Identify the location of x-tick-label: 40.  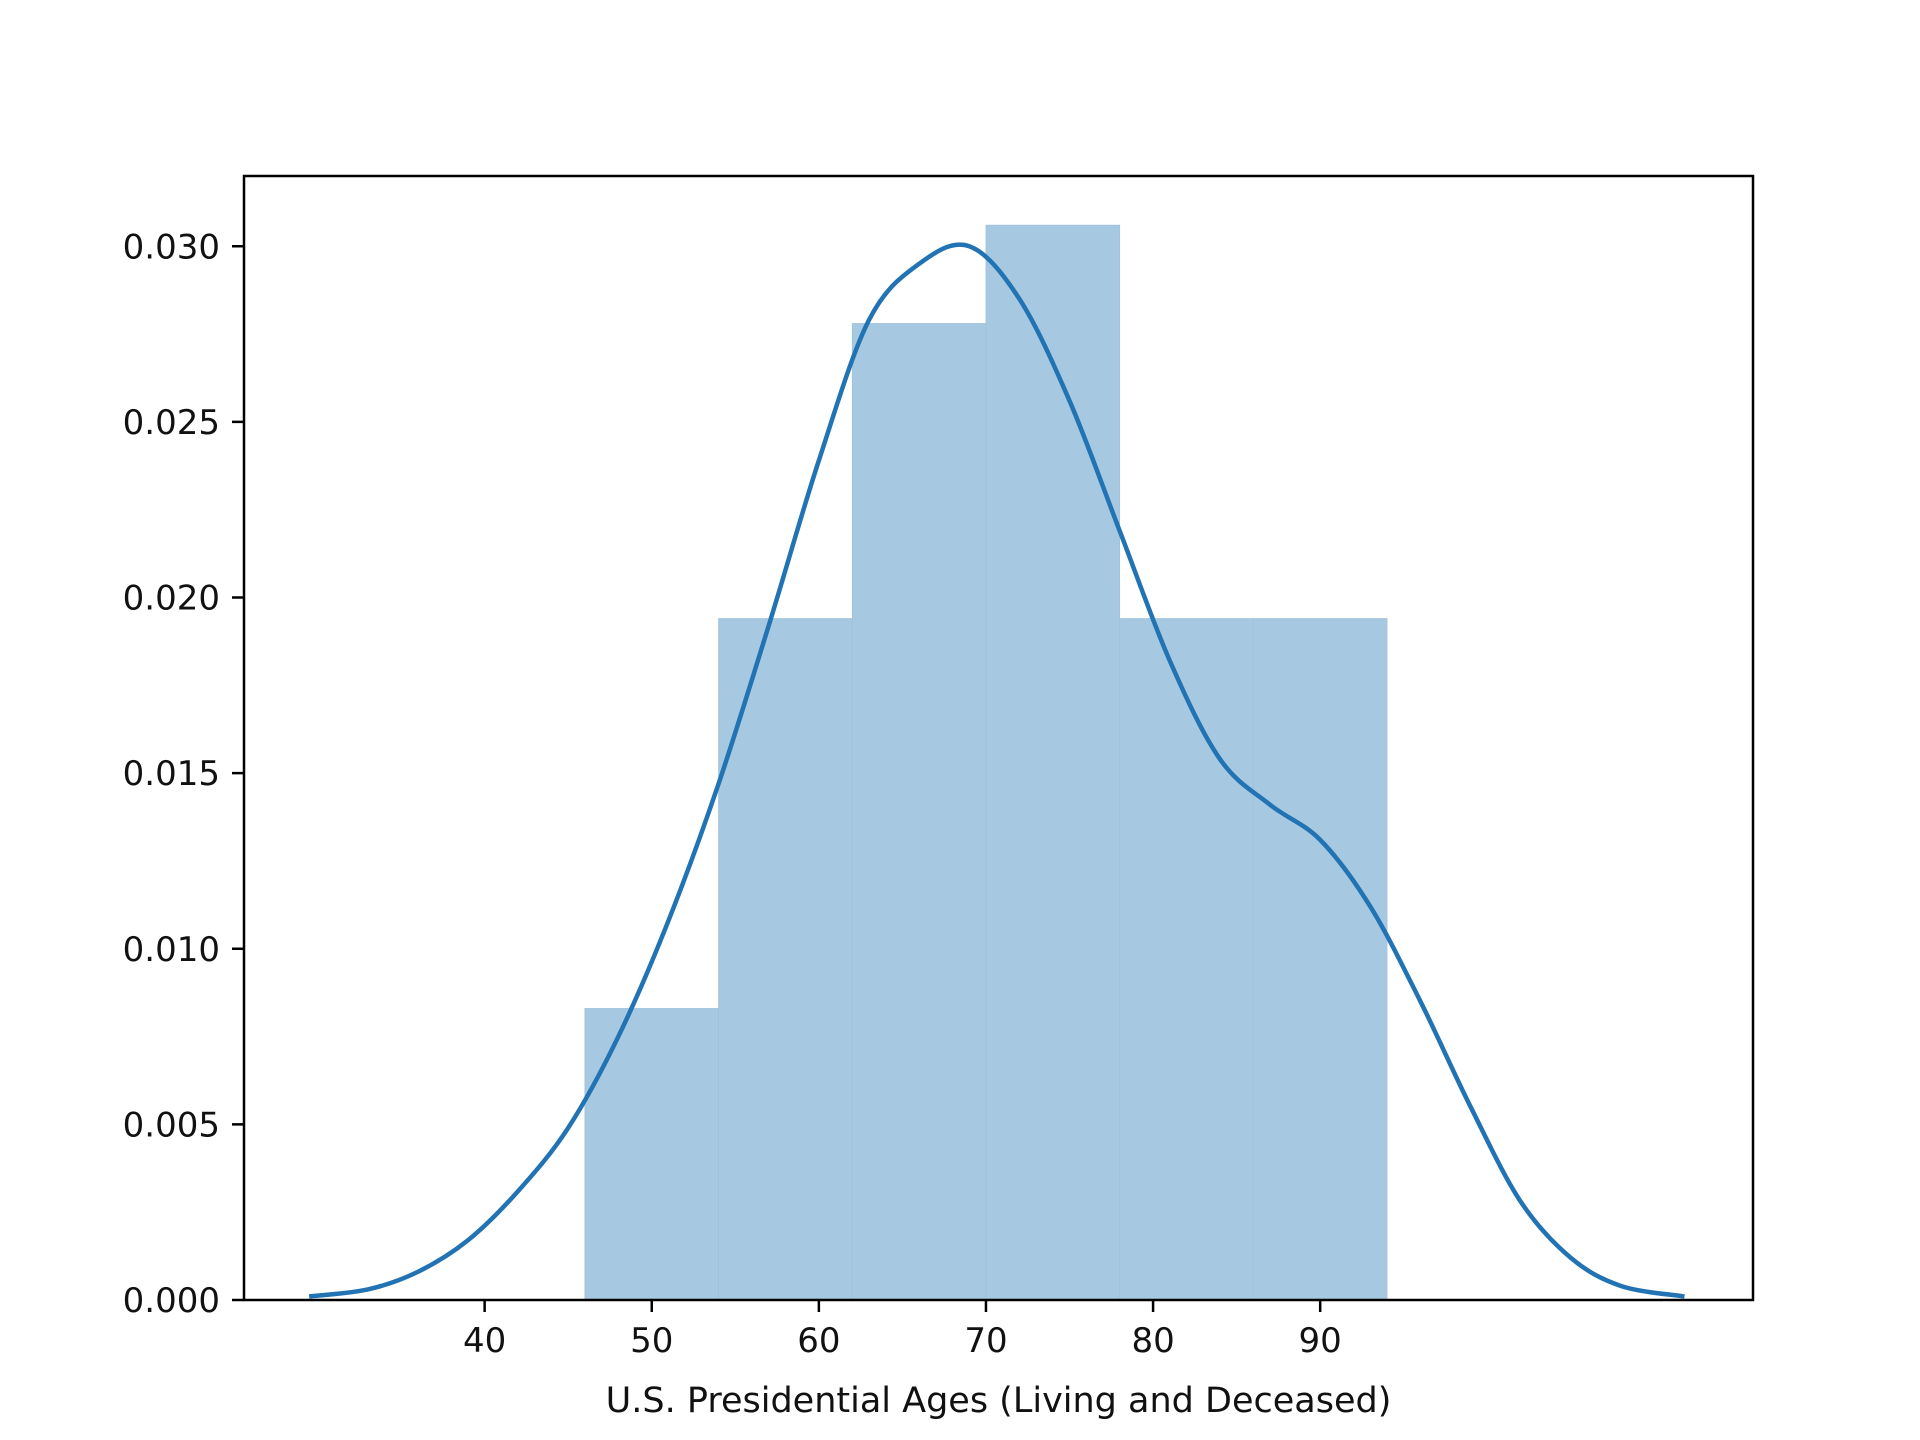
(484, 1341).